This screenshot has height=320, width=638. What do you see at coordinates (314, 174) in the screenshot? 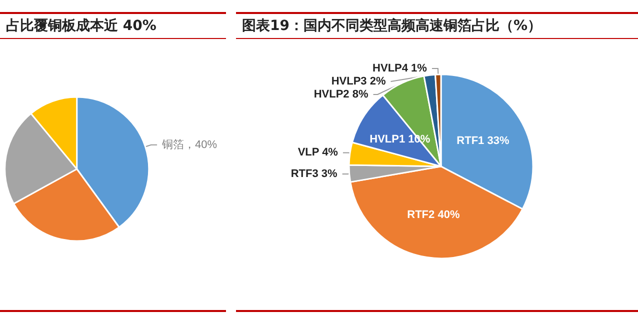
I see `slice-label: RTF3 3%` at bounding box center [314, 174].